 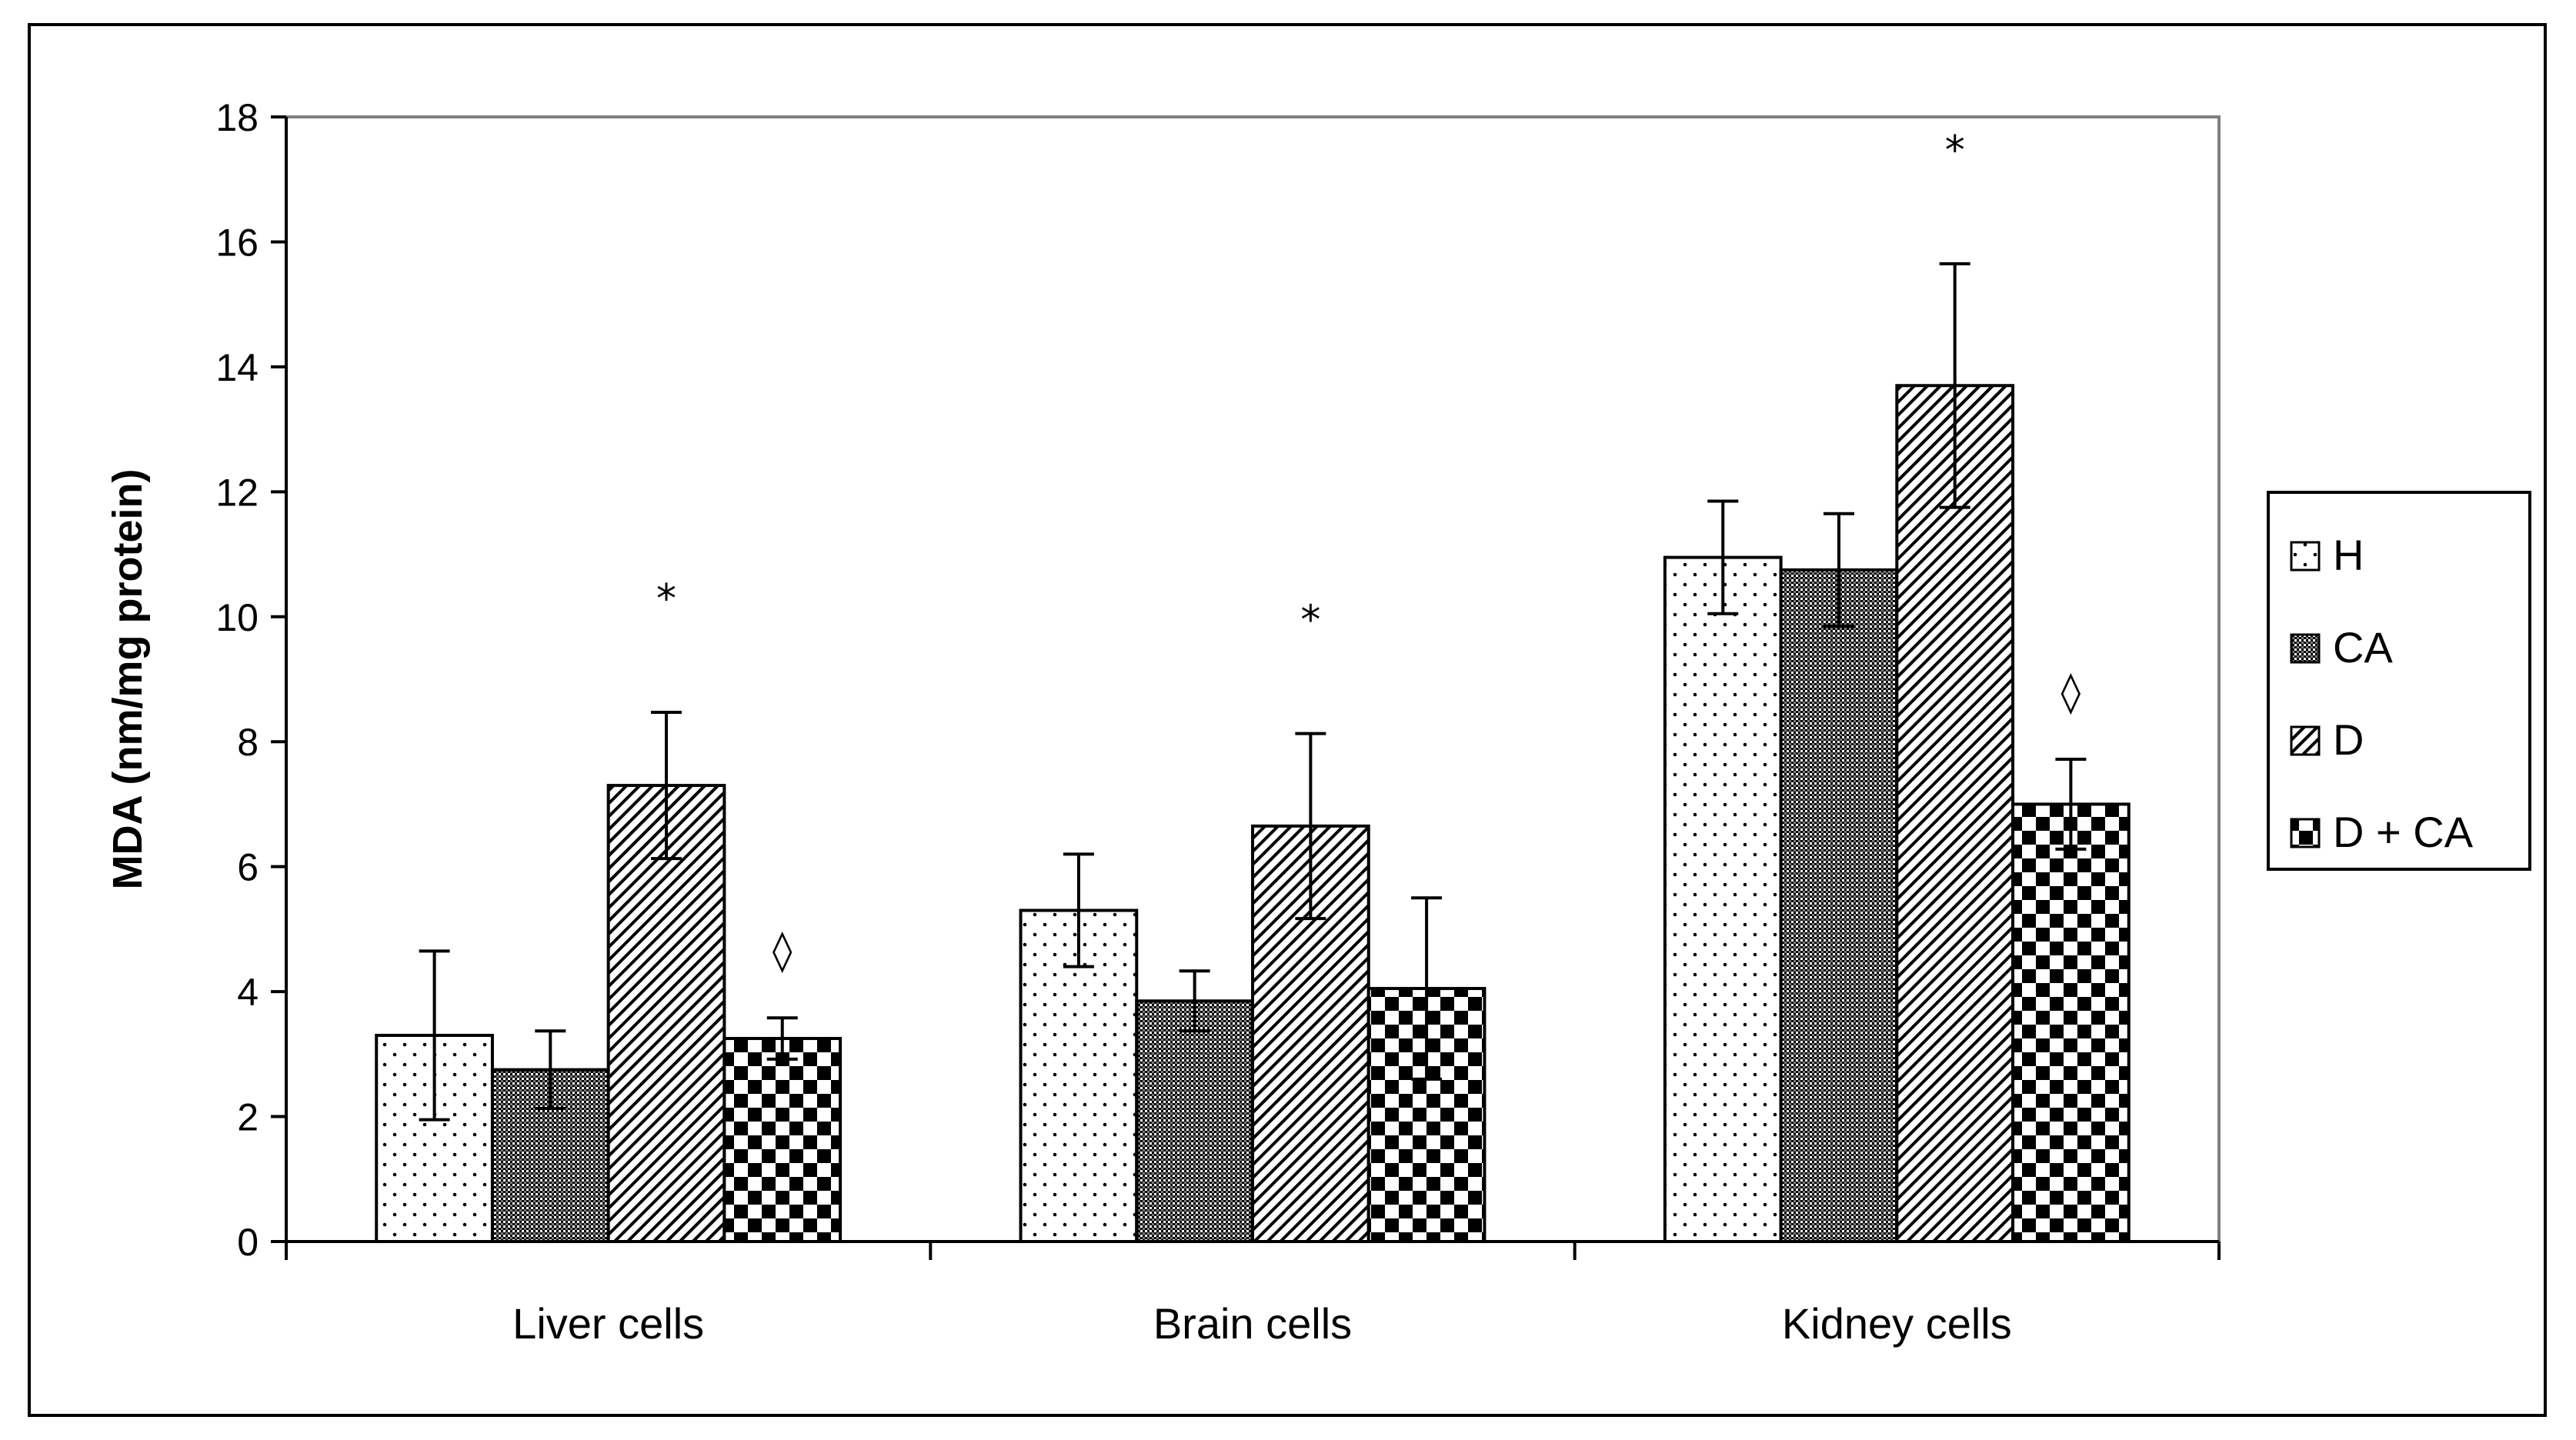 What do you see at coordinates (1897, 1323) in the screenshot?
I see `x-tick-label: Kidney cells` at bounding box center [1897, 1323].